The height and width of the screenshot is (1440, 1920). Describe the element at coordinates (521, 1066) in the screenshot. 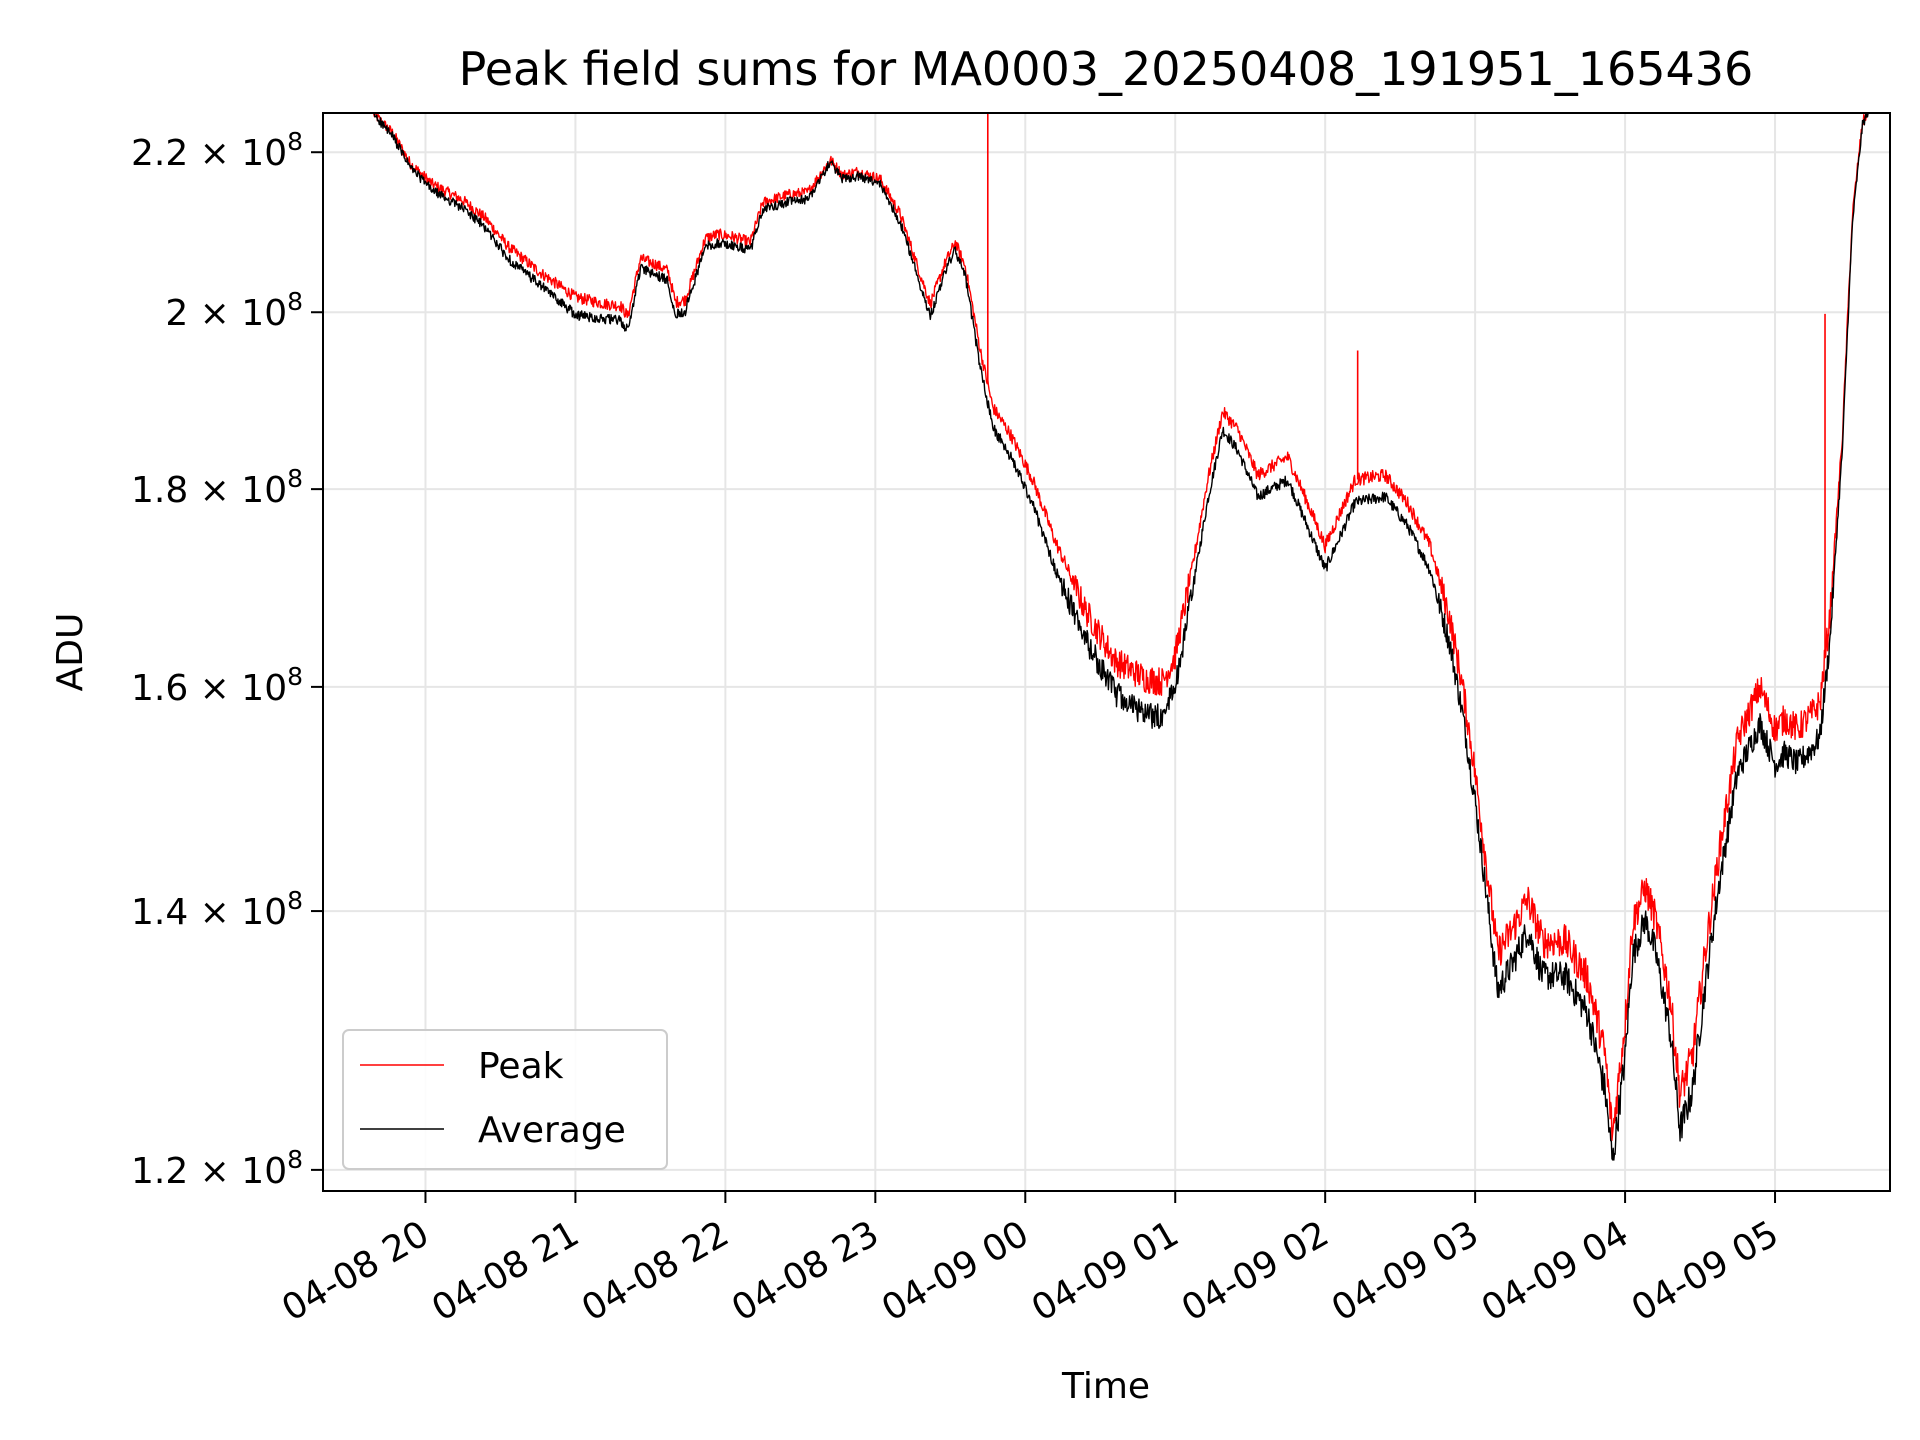

I see `legend-label-peak: Peak` at that location.